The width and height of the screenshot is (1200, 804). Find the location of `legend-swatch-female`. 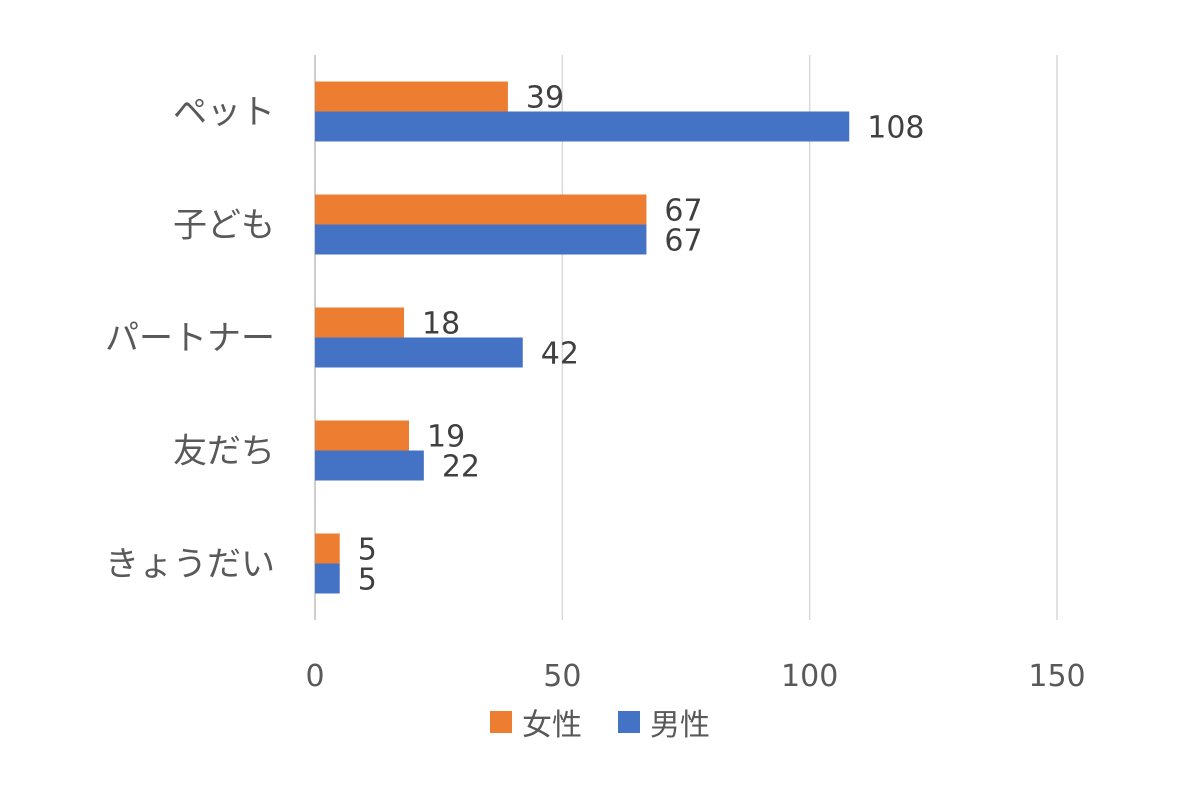

legend-swatch-female is located at coordinates (501, 722).